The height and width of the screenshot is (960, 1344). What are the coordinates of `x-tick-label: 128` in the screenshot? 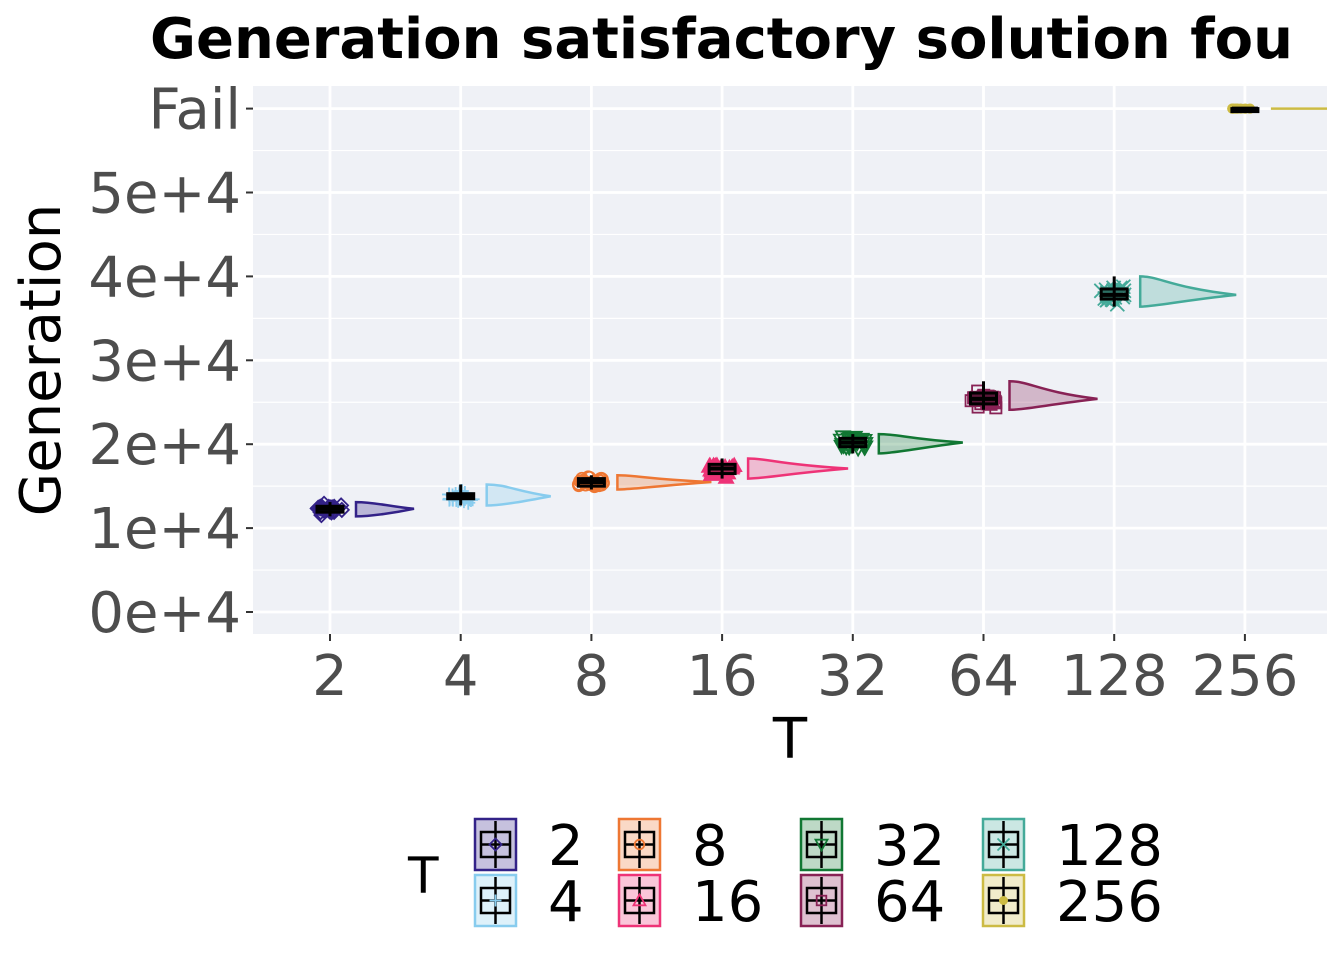 It's located at (1114, 676).